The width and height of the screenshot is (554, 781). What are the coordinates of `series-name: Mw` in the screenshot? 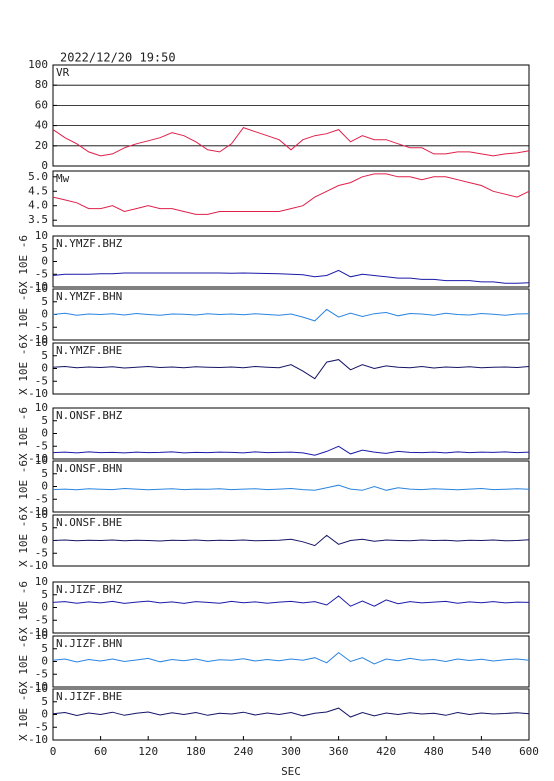 It's located at (63, 178).